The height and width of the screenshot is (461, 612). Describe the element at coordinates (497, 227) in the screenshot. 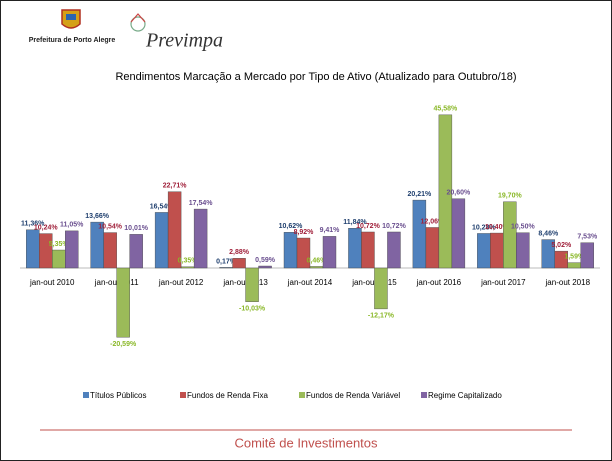

I see `value-label: 10,40%` at that location.